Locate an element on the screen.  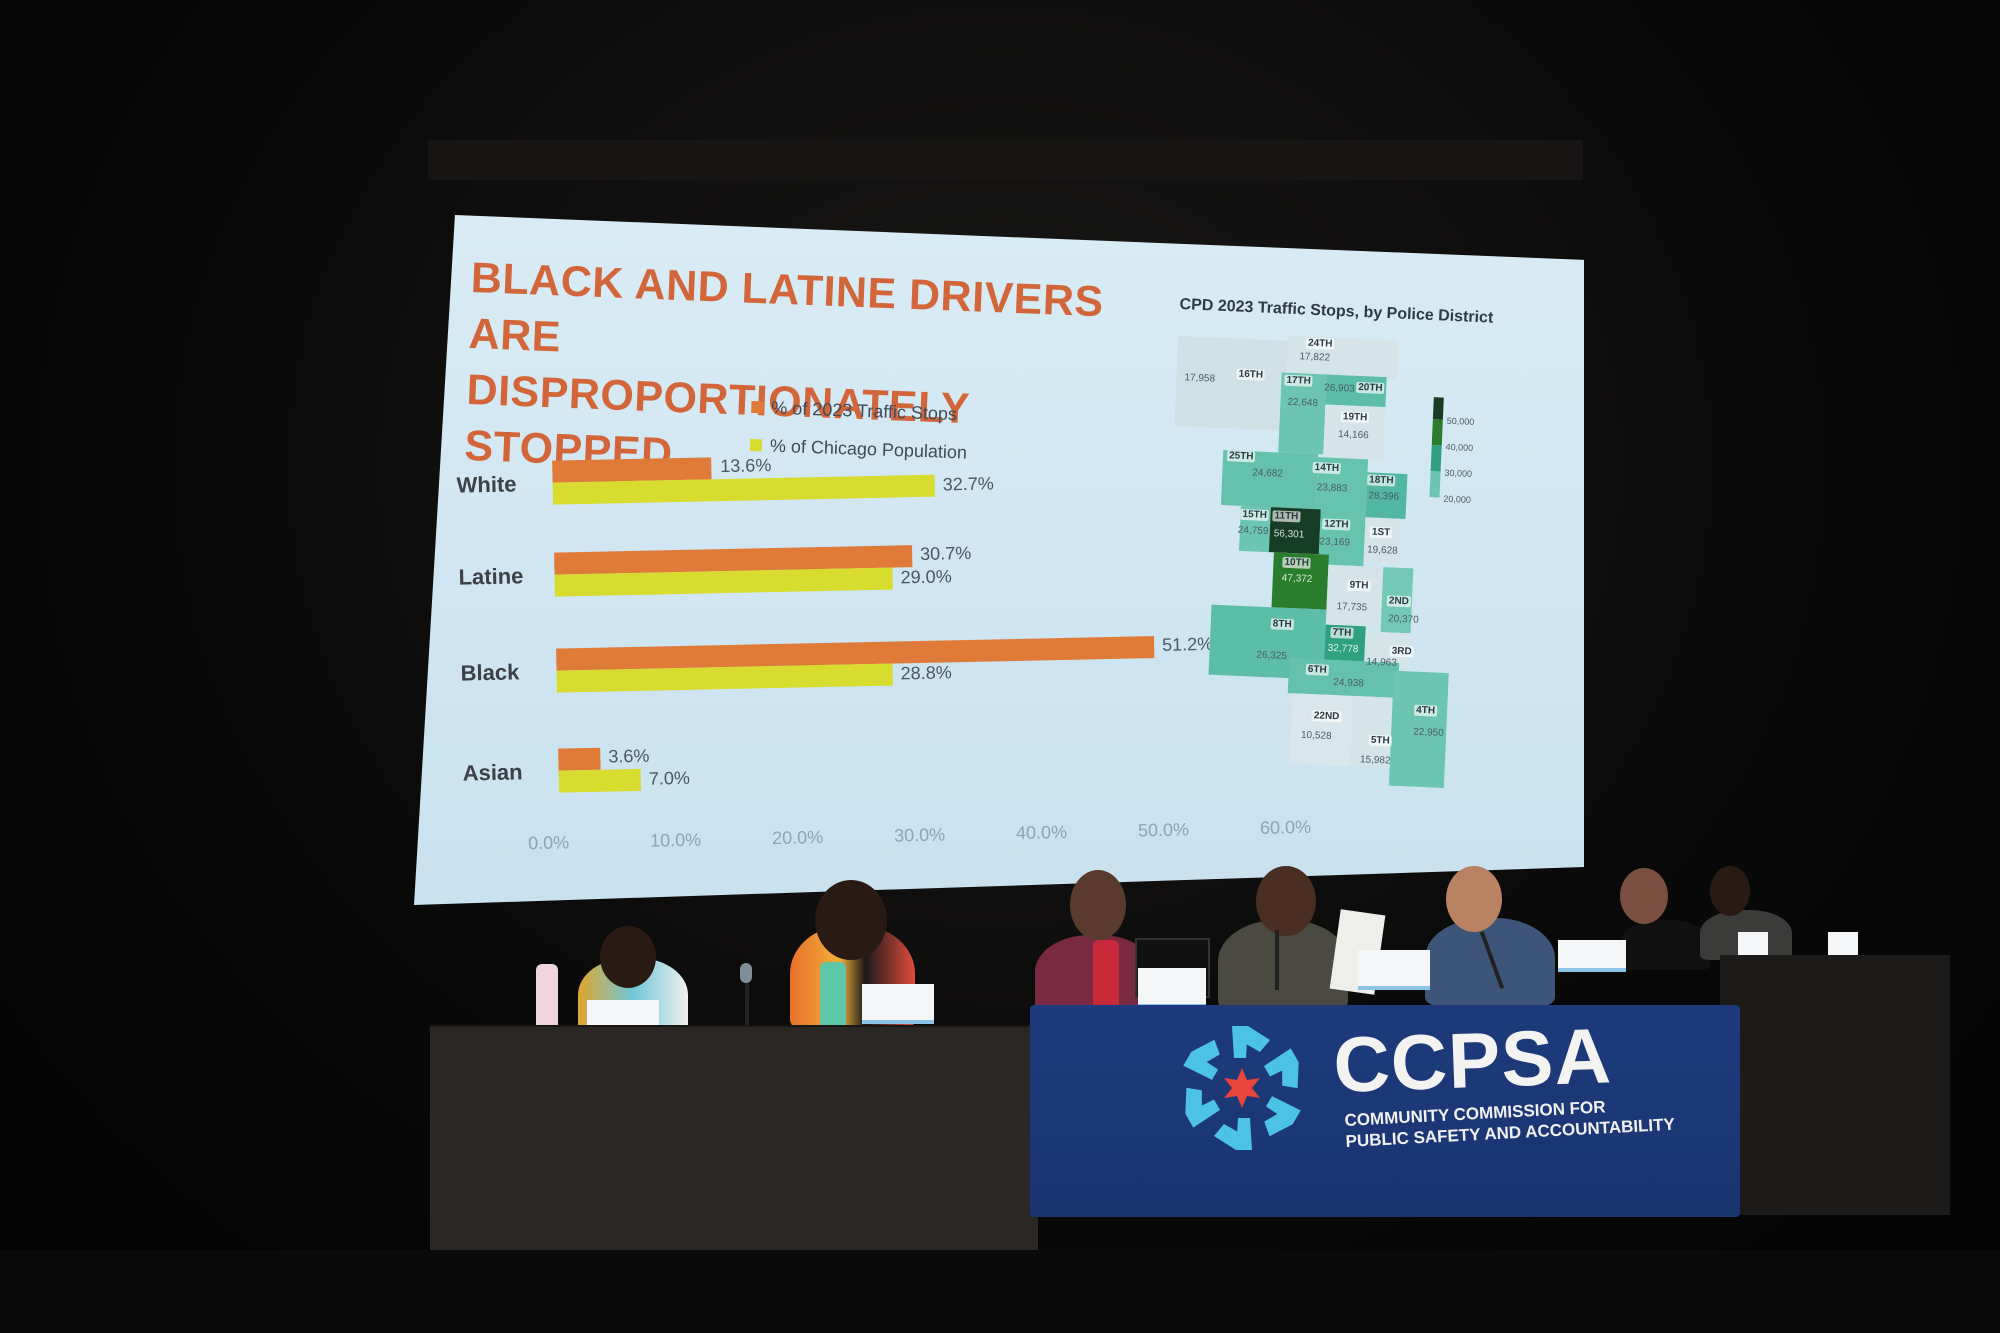
district-label: 22ND is located at coordinates (1326, 716).